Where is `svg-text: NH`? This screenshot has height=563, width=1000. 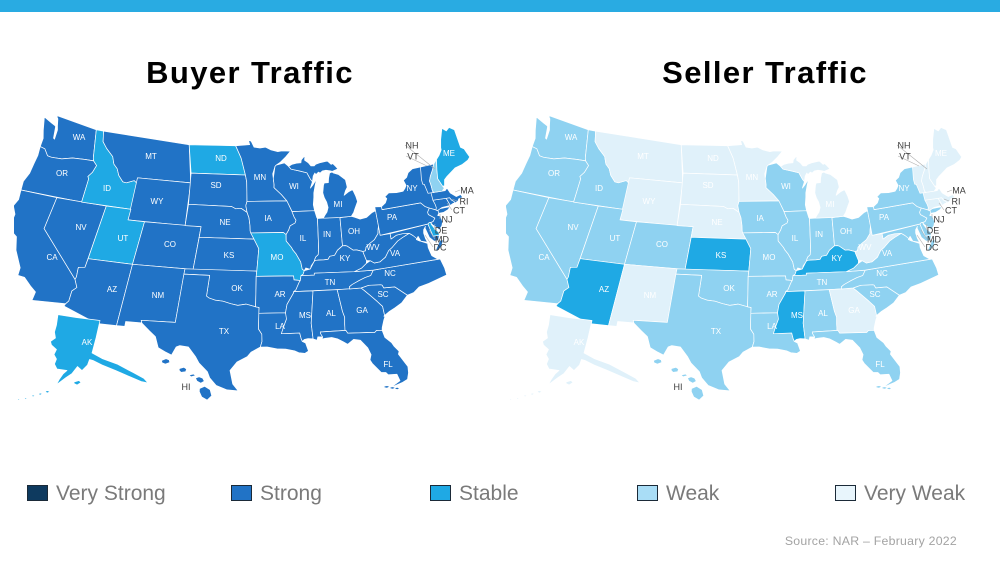 svg-text: NH is located at coordinates (412, 146).